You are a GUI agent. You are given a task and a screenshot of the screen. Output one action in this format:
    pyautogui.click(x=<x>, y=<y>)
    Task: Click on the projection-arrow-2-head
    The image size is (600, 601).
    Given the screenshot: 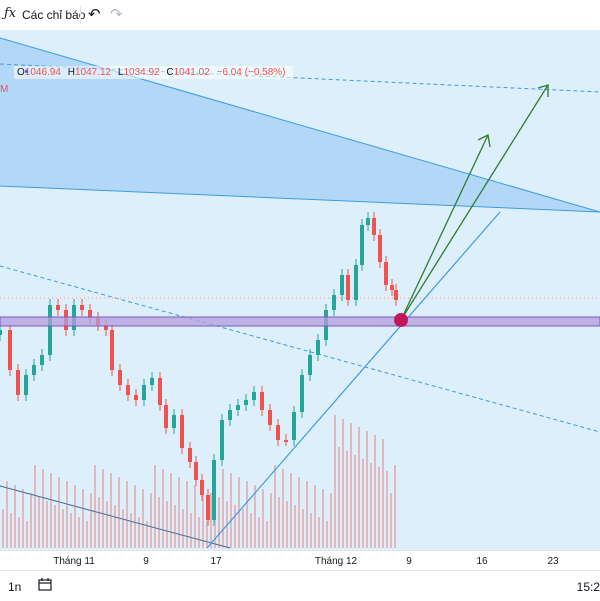 What is the action you would take?
    pyautogui.click(x=543, y=90)
    